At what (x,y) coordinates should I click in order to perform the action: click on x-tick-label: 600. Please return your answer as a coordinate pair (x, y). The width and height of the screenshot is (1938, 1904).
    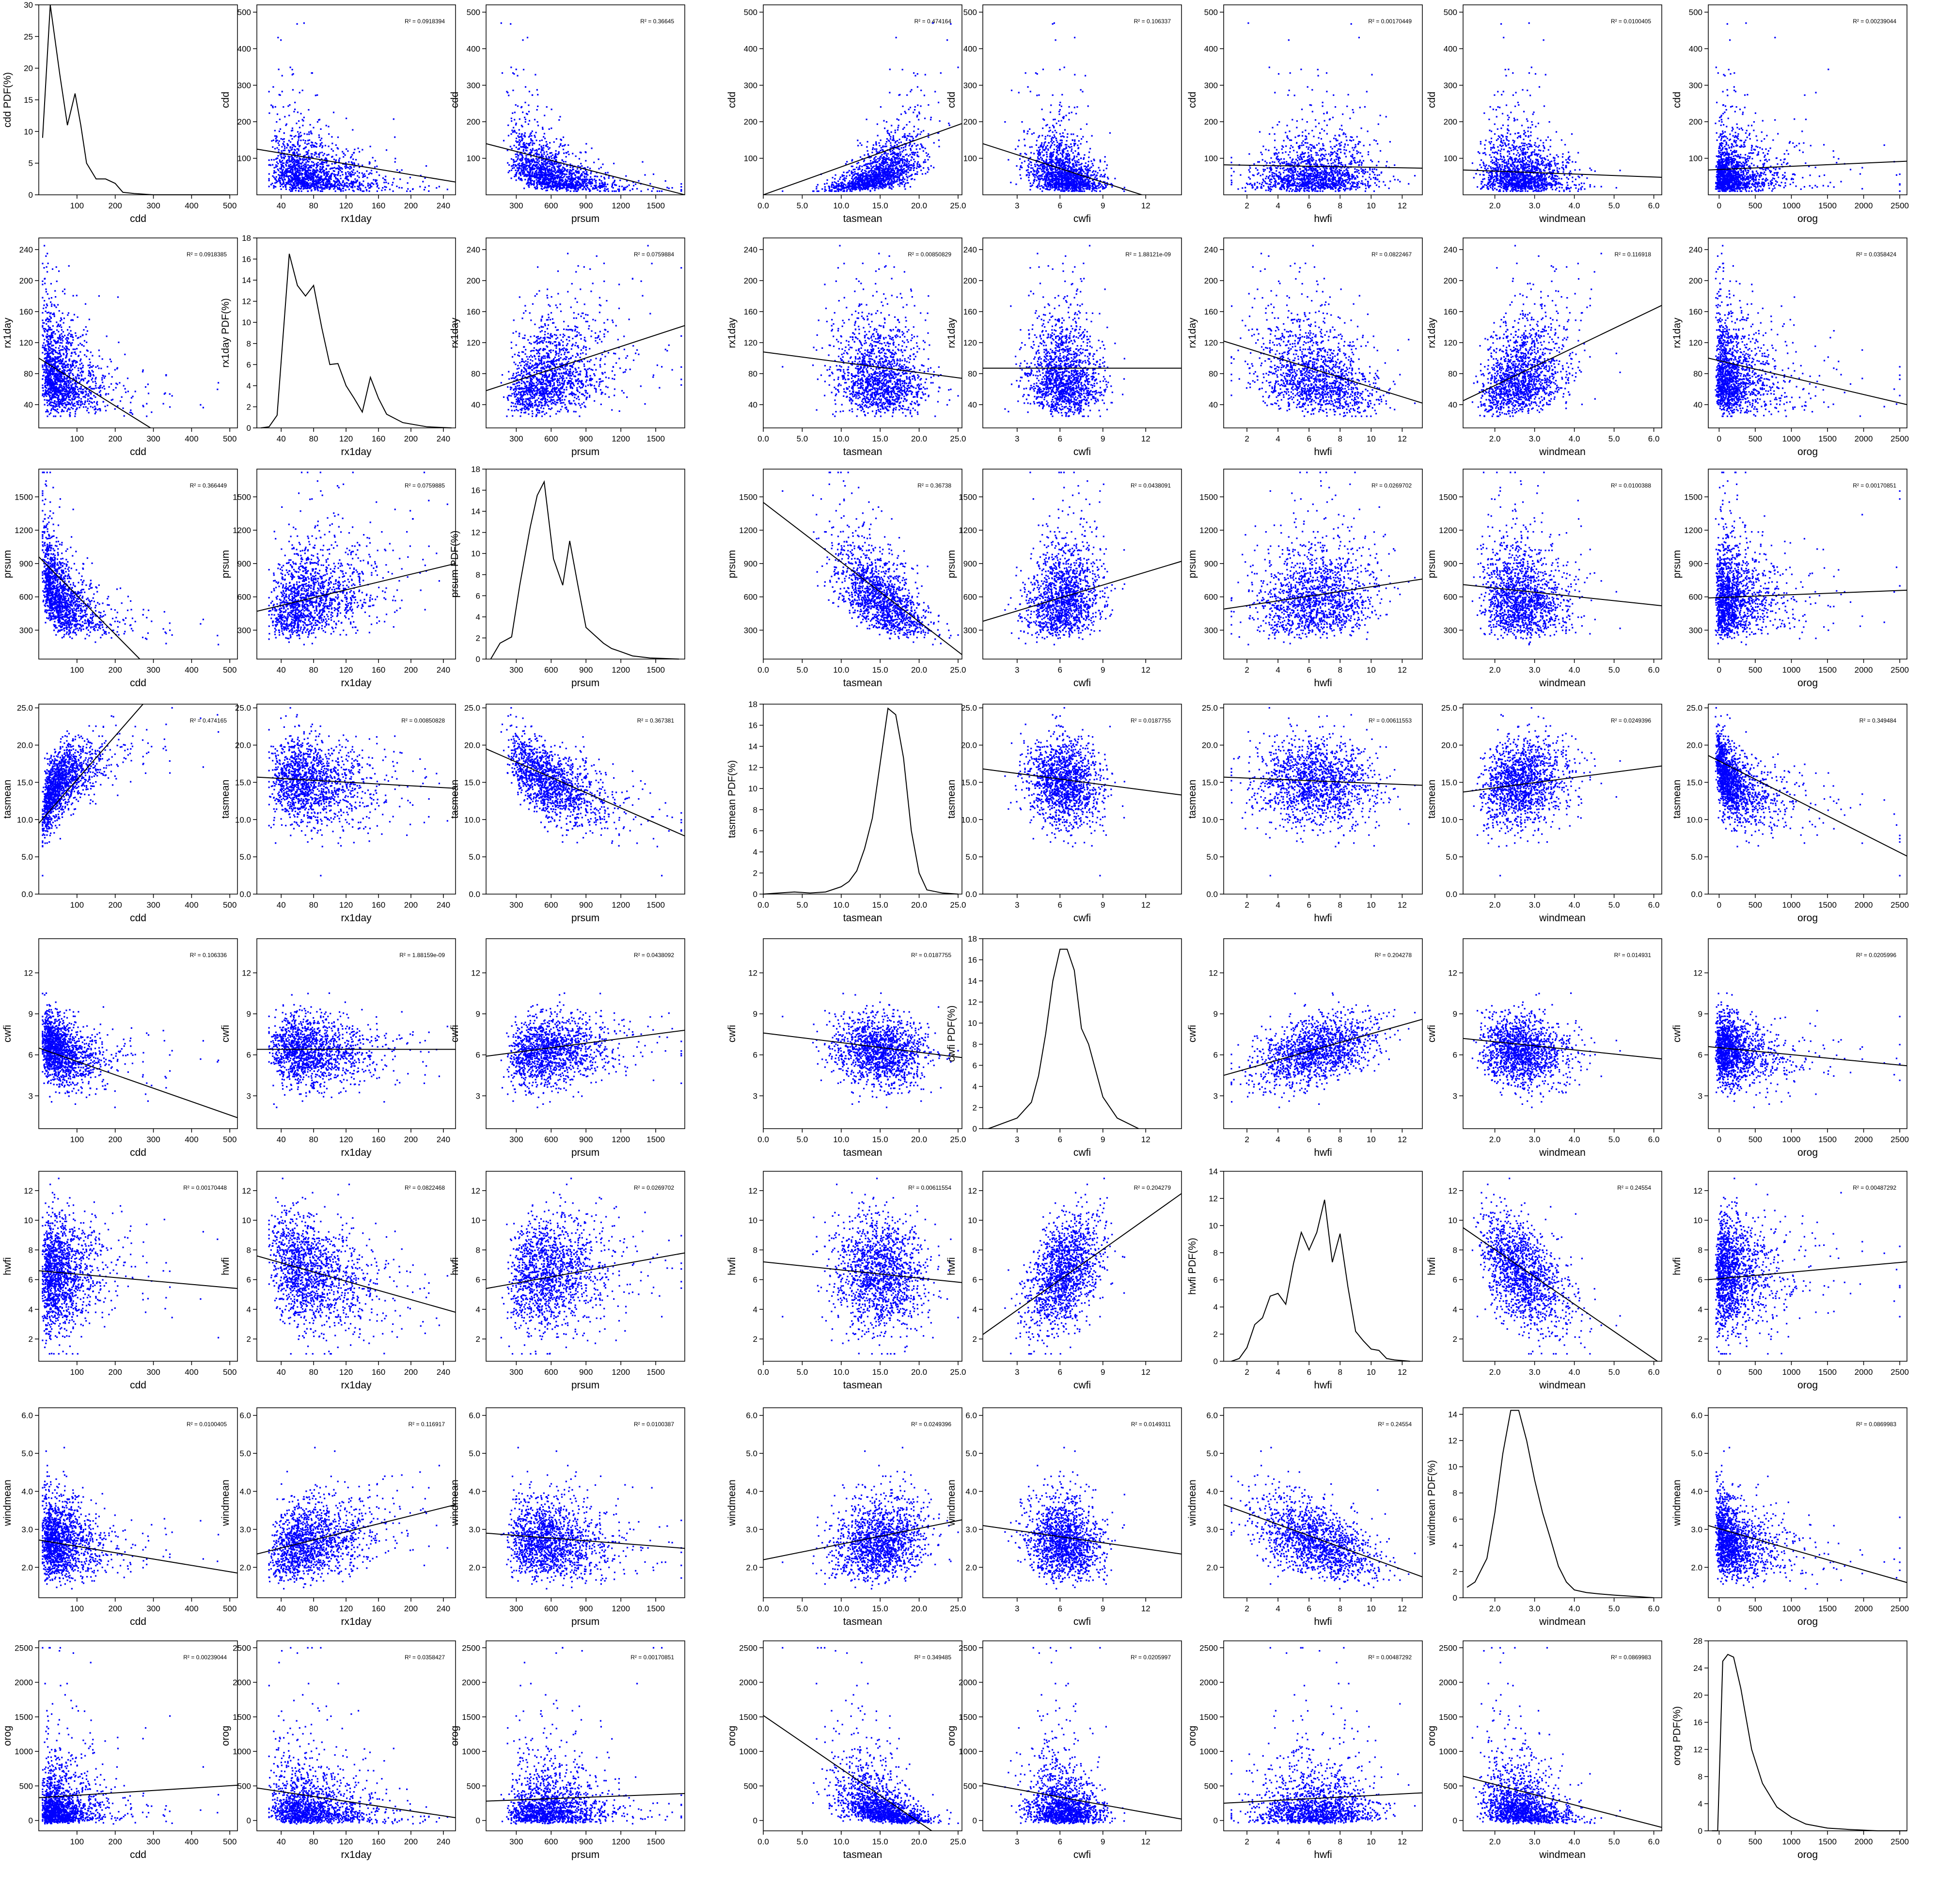
    Looking at the image, I should click on (551, 205).